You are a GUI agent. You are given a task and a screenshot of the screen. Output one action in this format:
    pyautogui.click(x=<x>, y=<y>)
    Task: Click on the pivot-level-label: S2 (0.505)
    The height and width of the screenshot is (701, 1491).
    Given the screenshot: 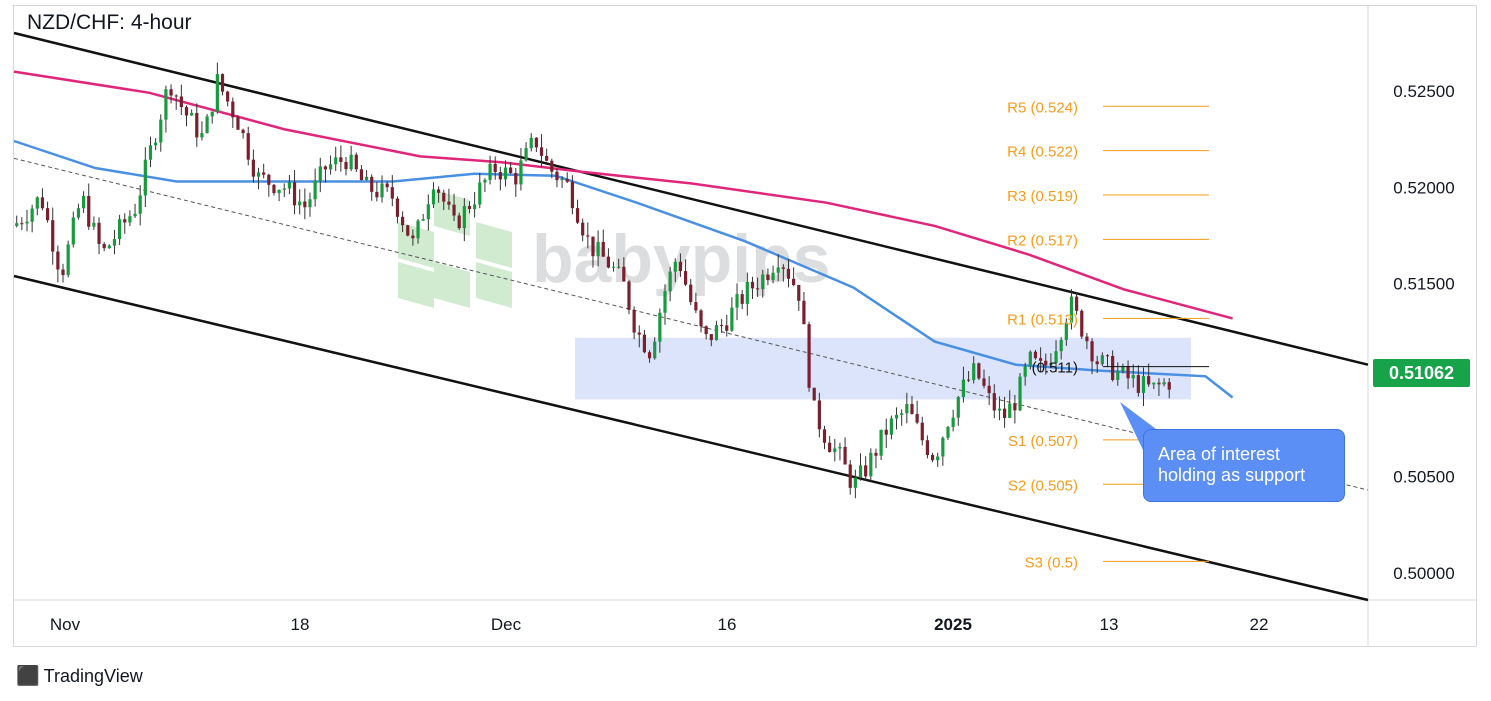 What is the action you would take?
    pyautogui.click(x=1043, y=485)
    